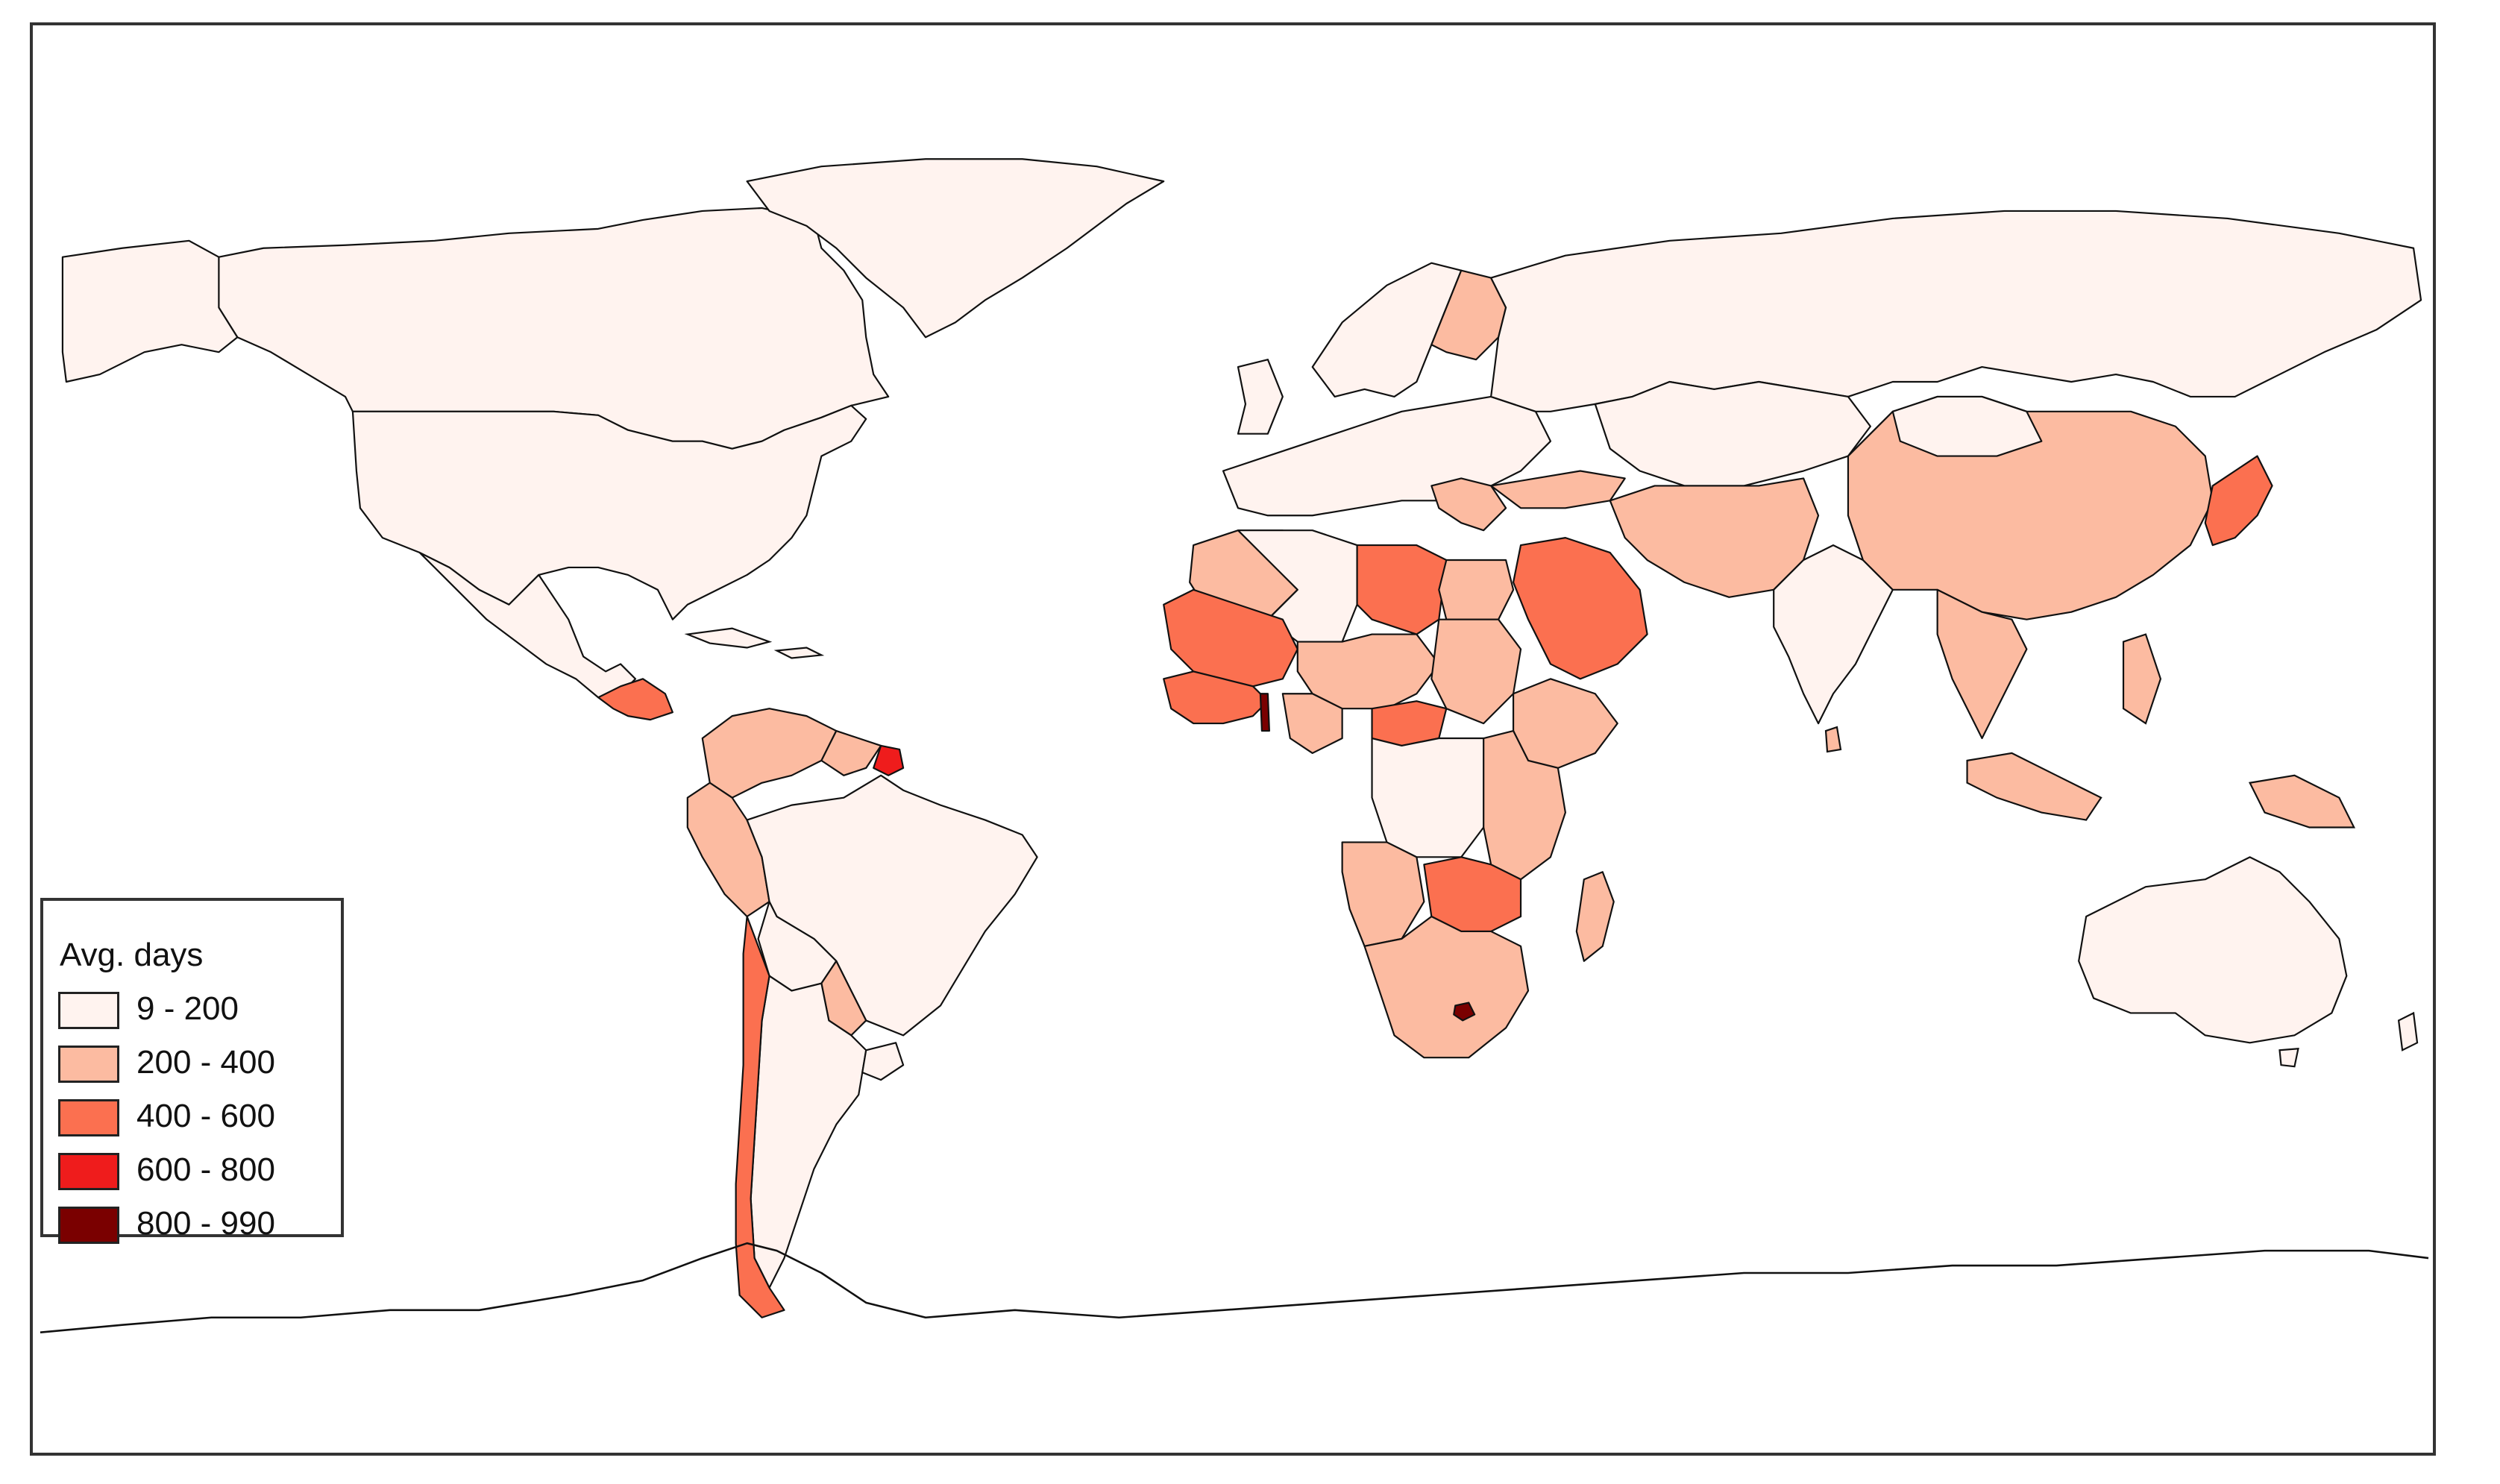 The width and height of the screenshot is (2500, 1484). I want to click on country-nigeria, so click(1312, 724).